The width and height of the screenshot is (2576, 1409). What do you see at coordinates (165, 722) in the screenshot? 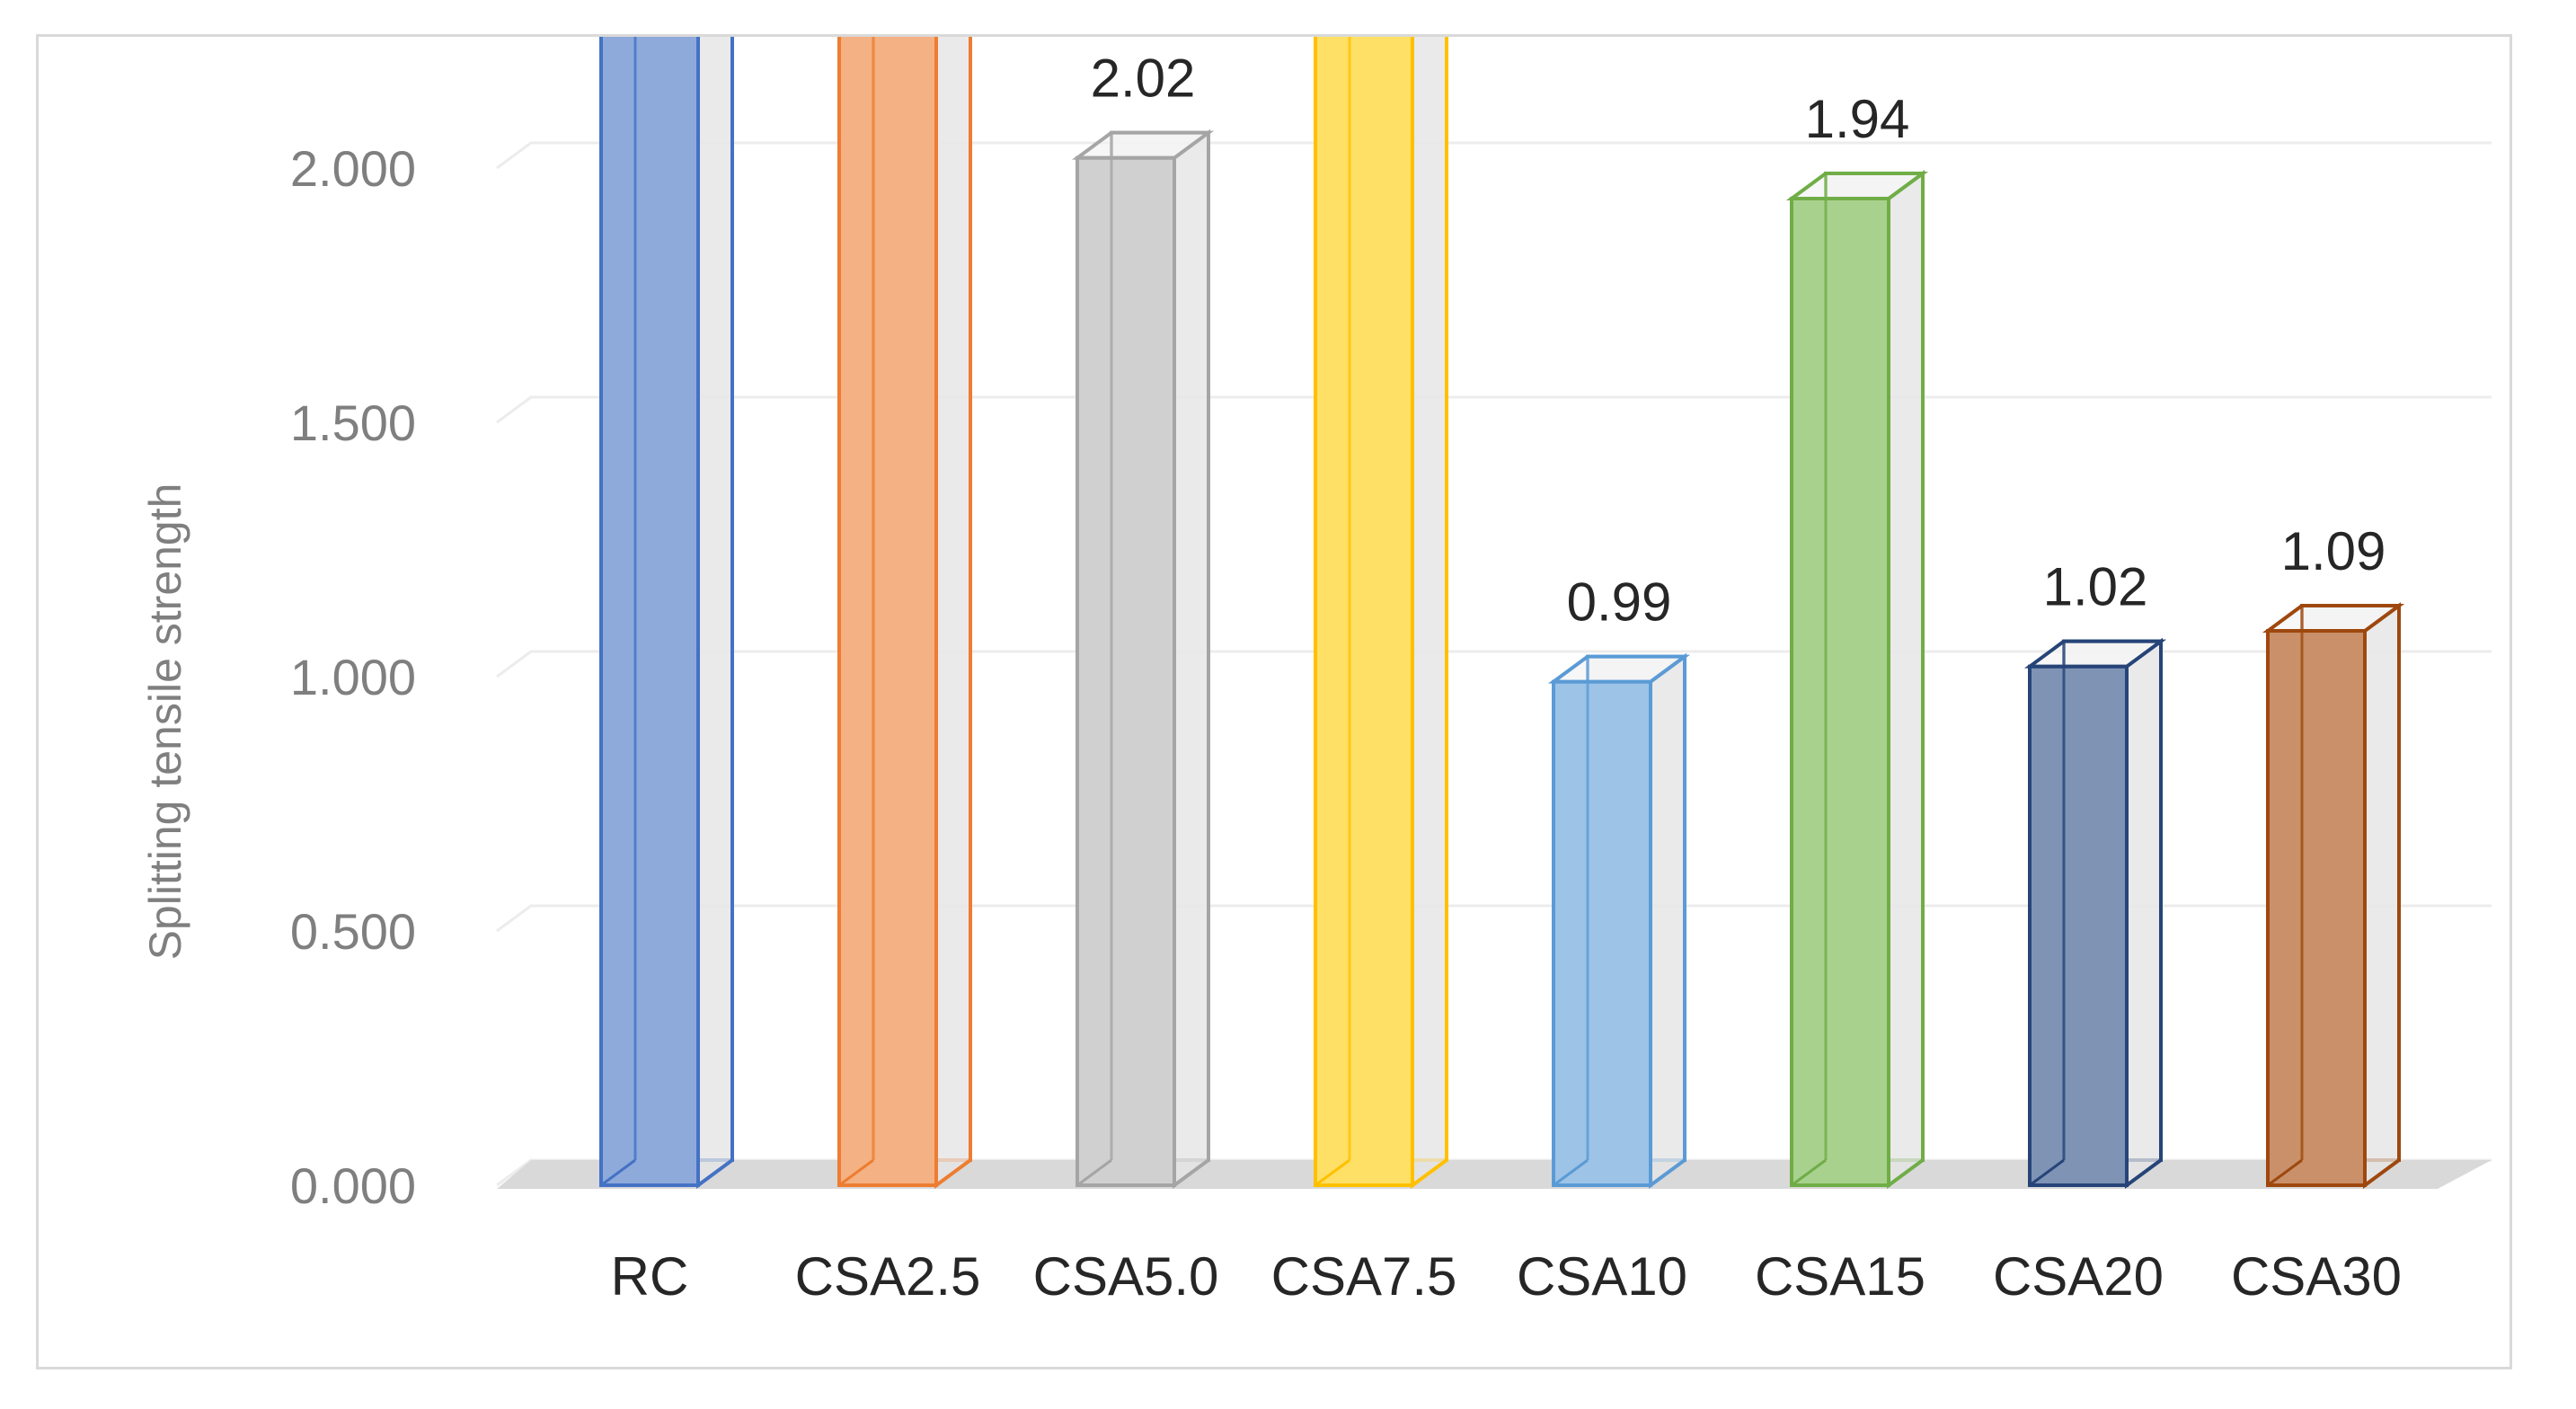
I see `y-axis-title: Splitting tensile strength` at bounding box center [165, 722].